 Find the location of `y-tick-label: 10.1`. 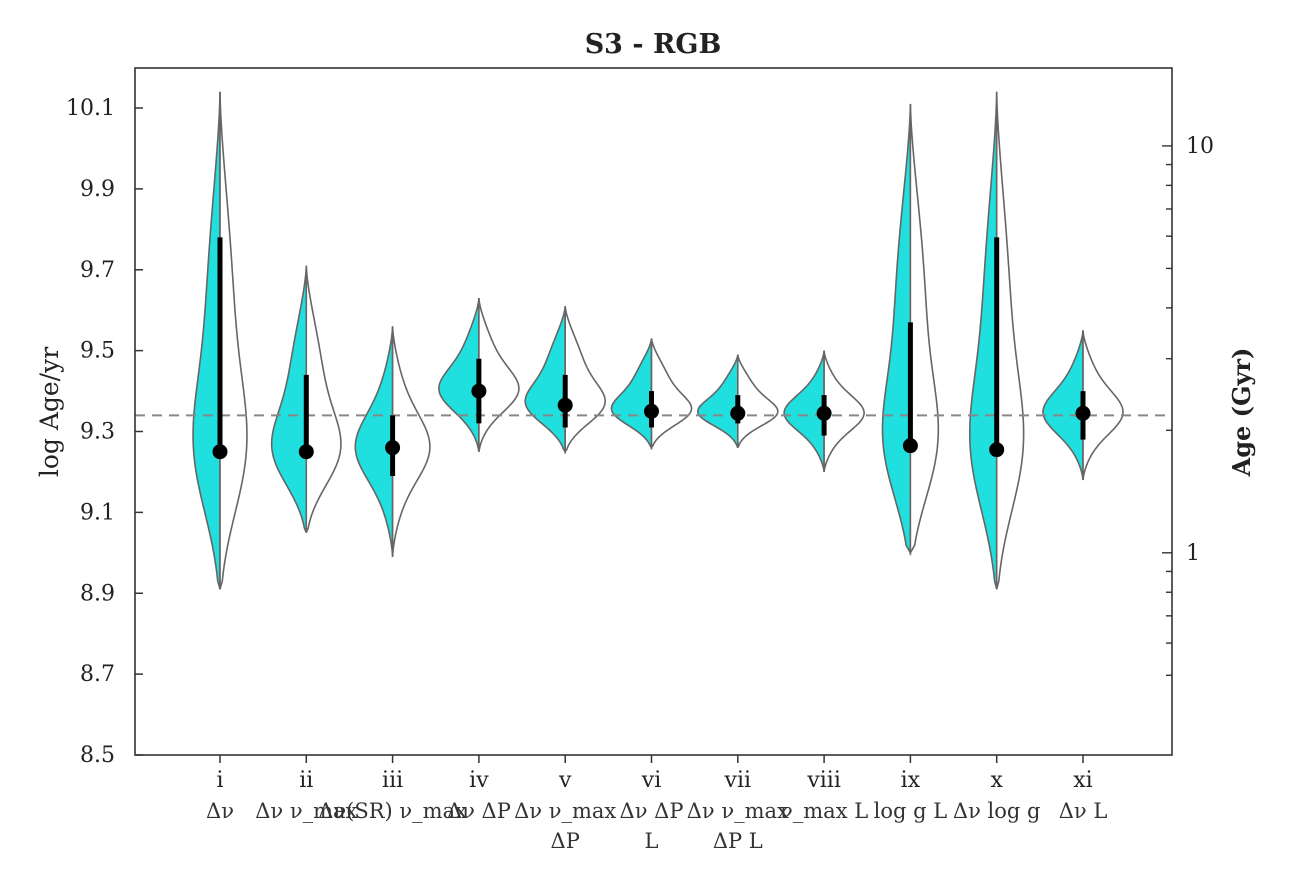

y-tick-label: 10.1 is located at coordinates (90, 108).